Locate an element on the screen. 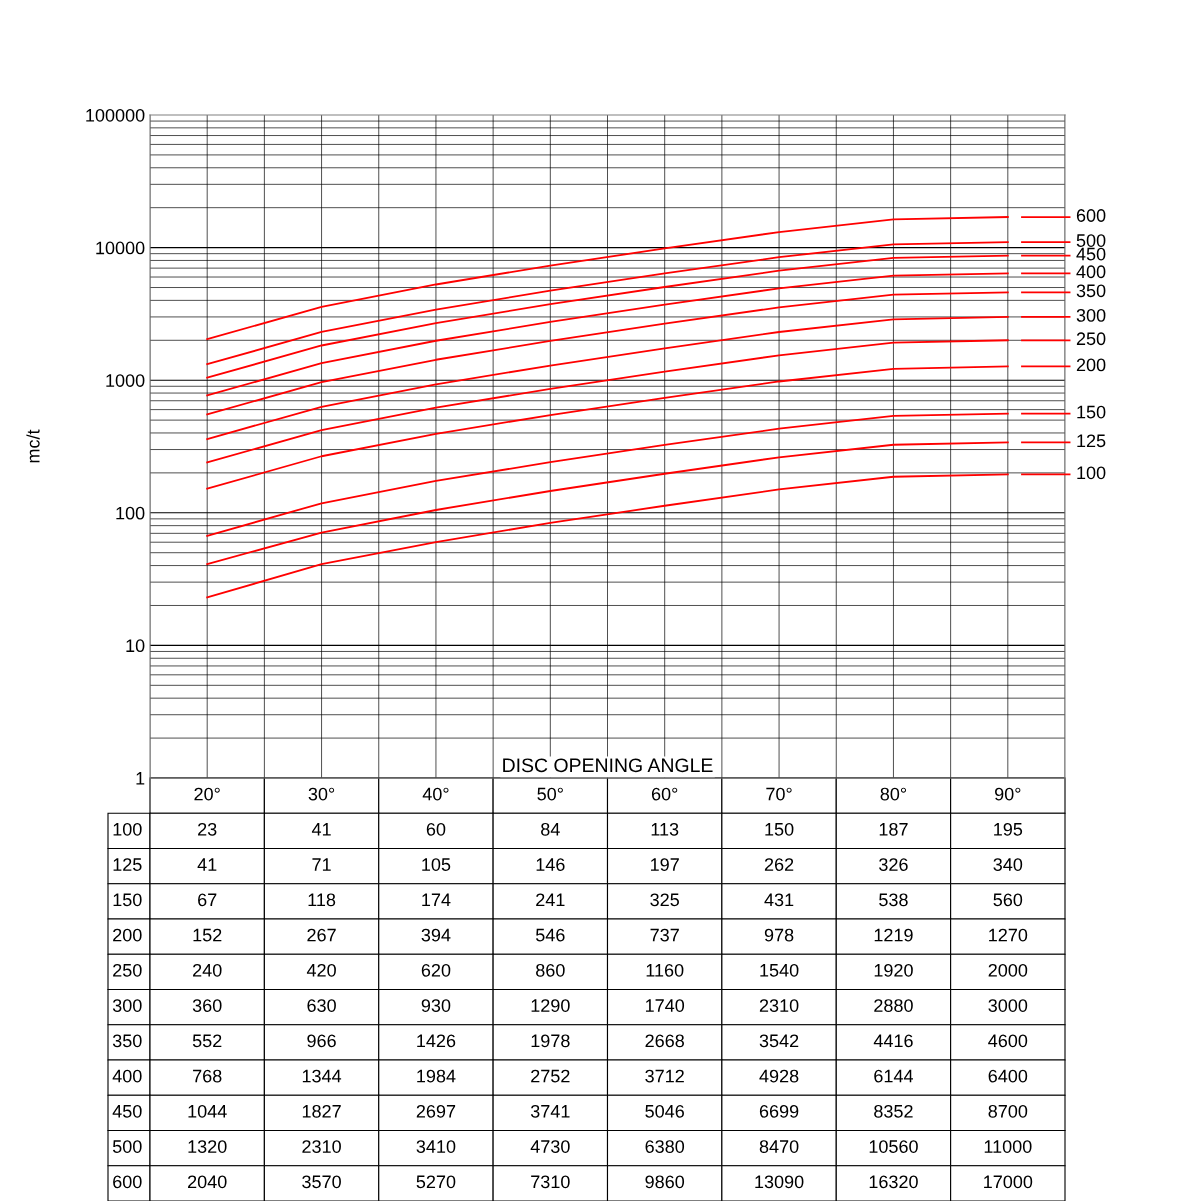 Image resolution: width=1186 pixels, height=1201 pixels. data-label: 6380 is located at coordinates (665, 1146).